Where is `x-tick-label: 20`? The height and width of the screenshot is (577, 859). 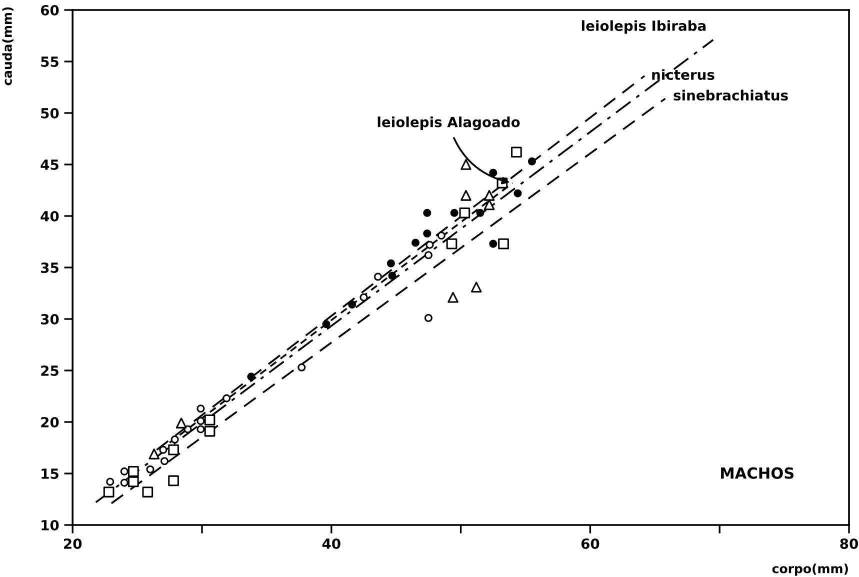 x-tick-label: 20 is located at coordinates (73, 543).